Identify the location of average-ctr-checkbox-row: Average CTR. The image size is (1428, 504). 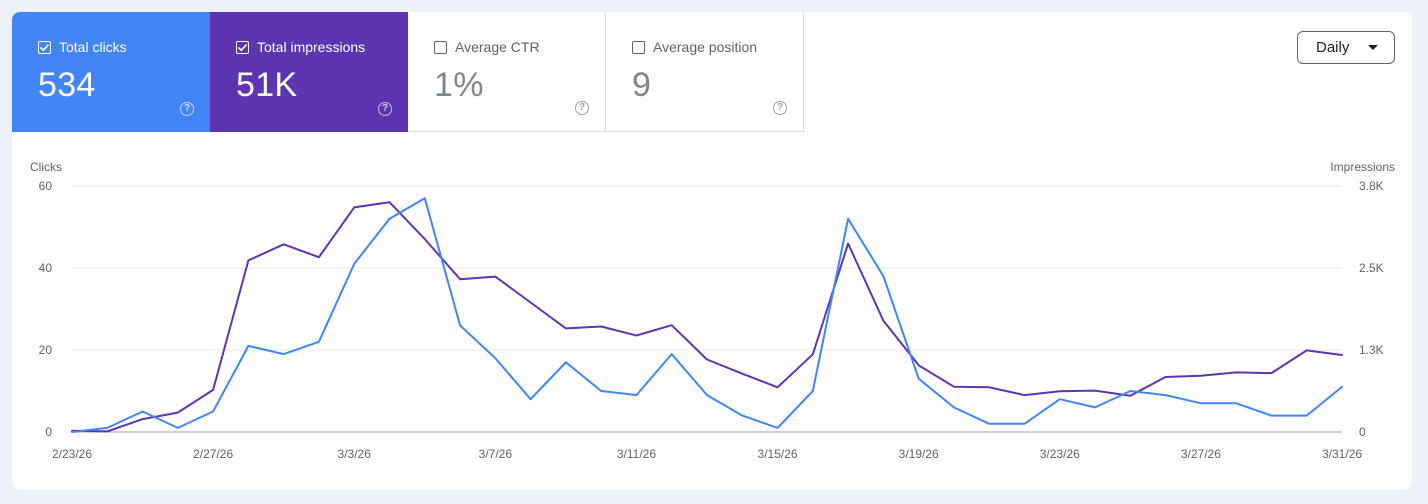
(487, 47).